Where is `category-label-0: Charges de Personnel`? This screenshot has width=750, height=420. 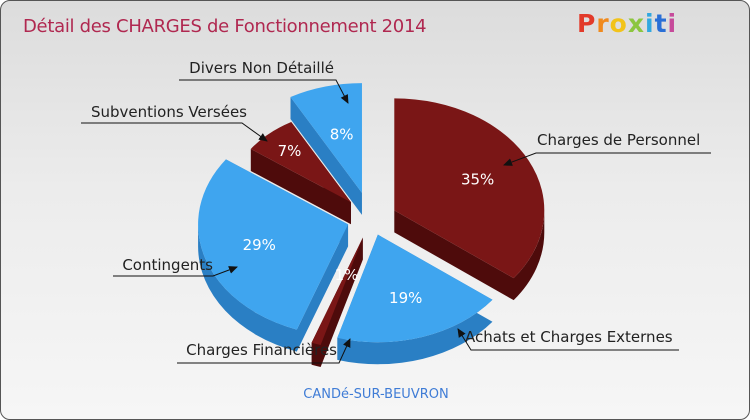 category-label-0: Charges de Personnel is located at coordinates (618, 140).